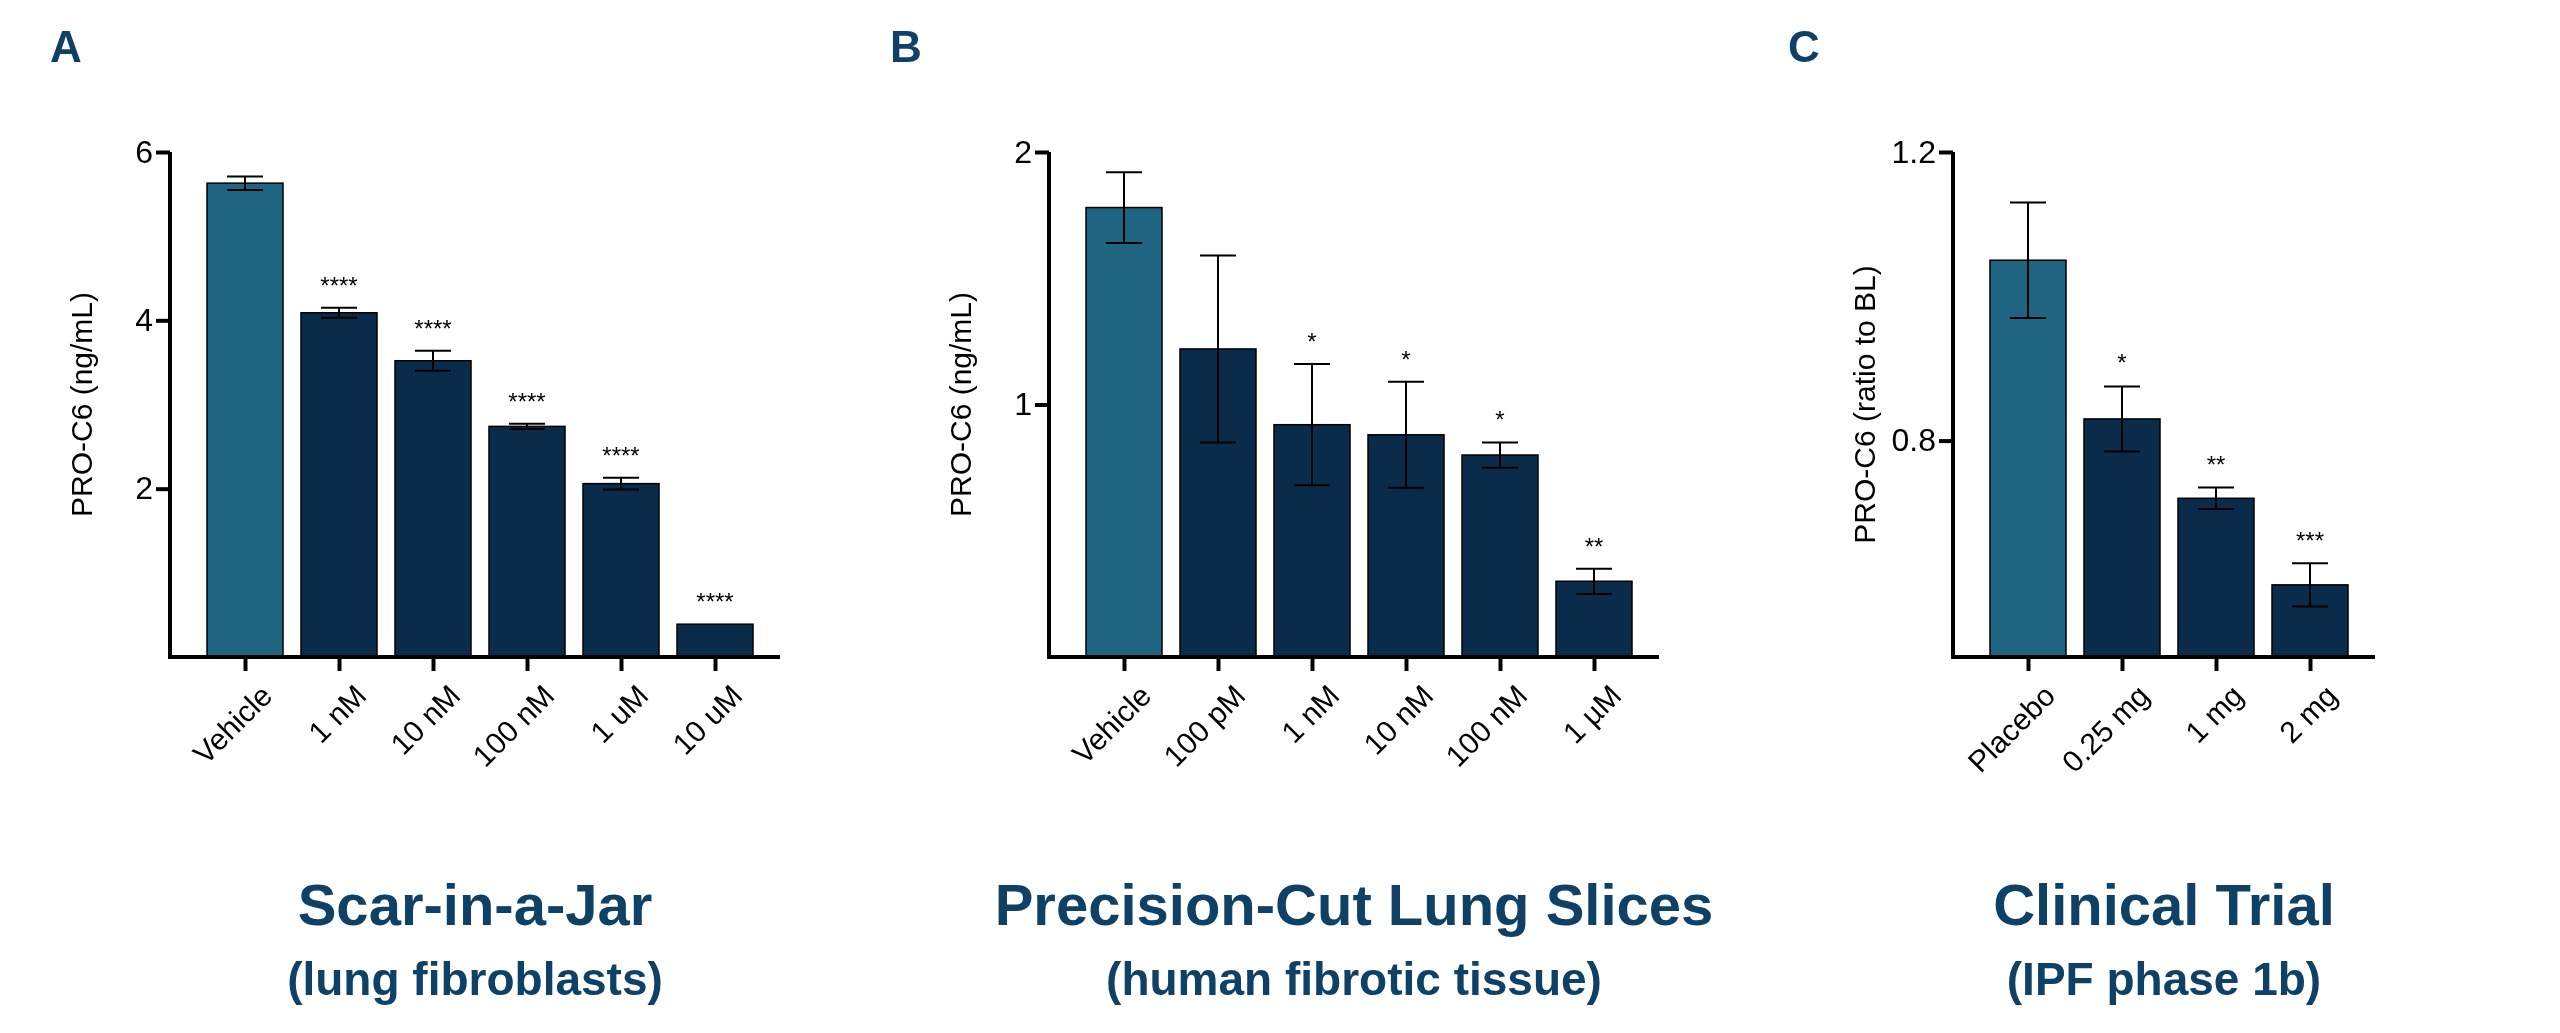 Image resolution: width=2560 pixels, height=1033 pixels. Describe the element at coordinates (2164, 979) in the screenshot. I see `text: (IPF phase 1b)` at that location.